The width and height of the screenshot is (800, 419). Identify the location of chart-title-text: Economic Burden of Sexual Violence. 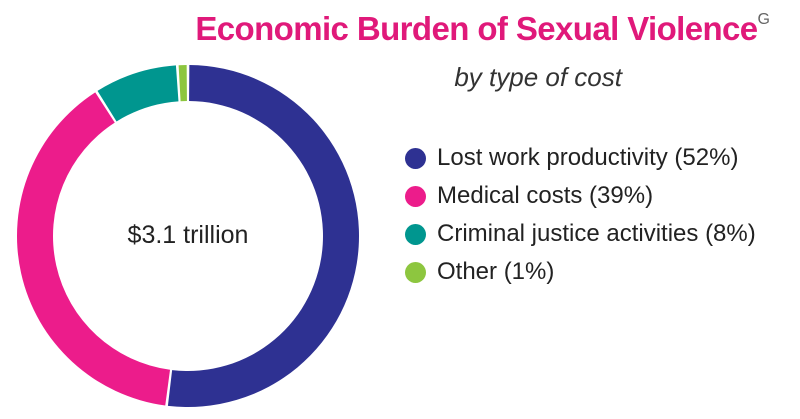
(476, 28).